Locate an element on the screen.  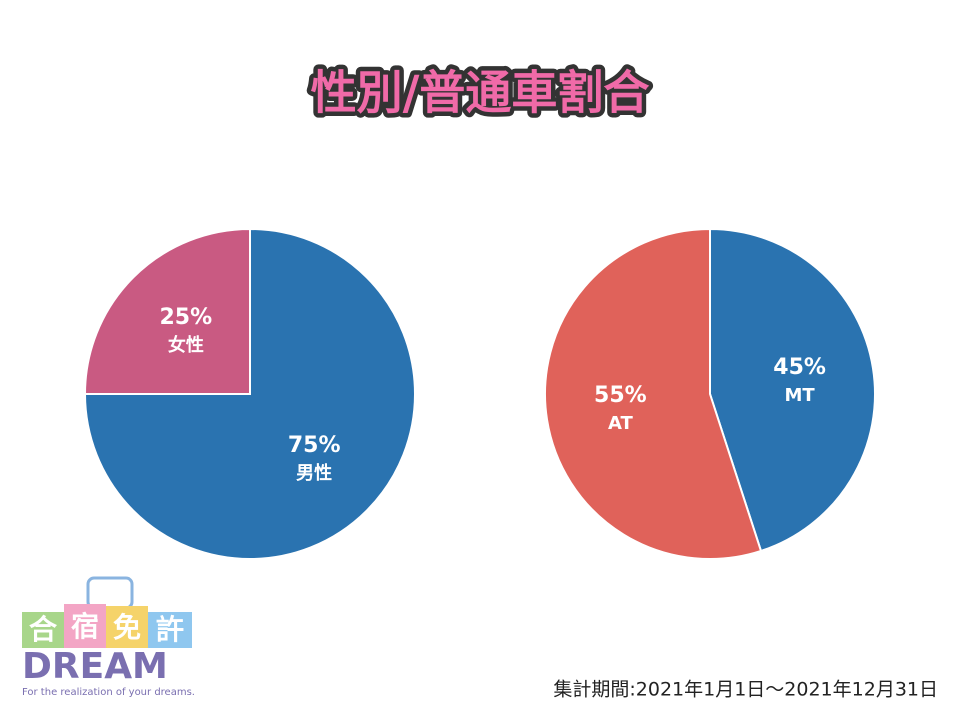
page-title: 性別/普通車割合 is located at coordinates (480, 93).